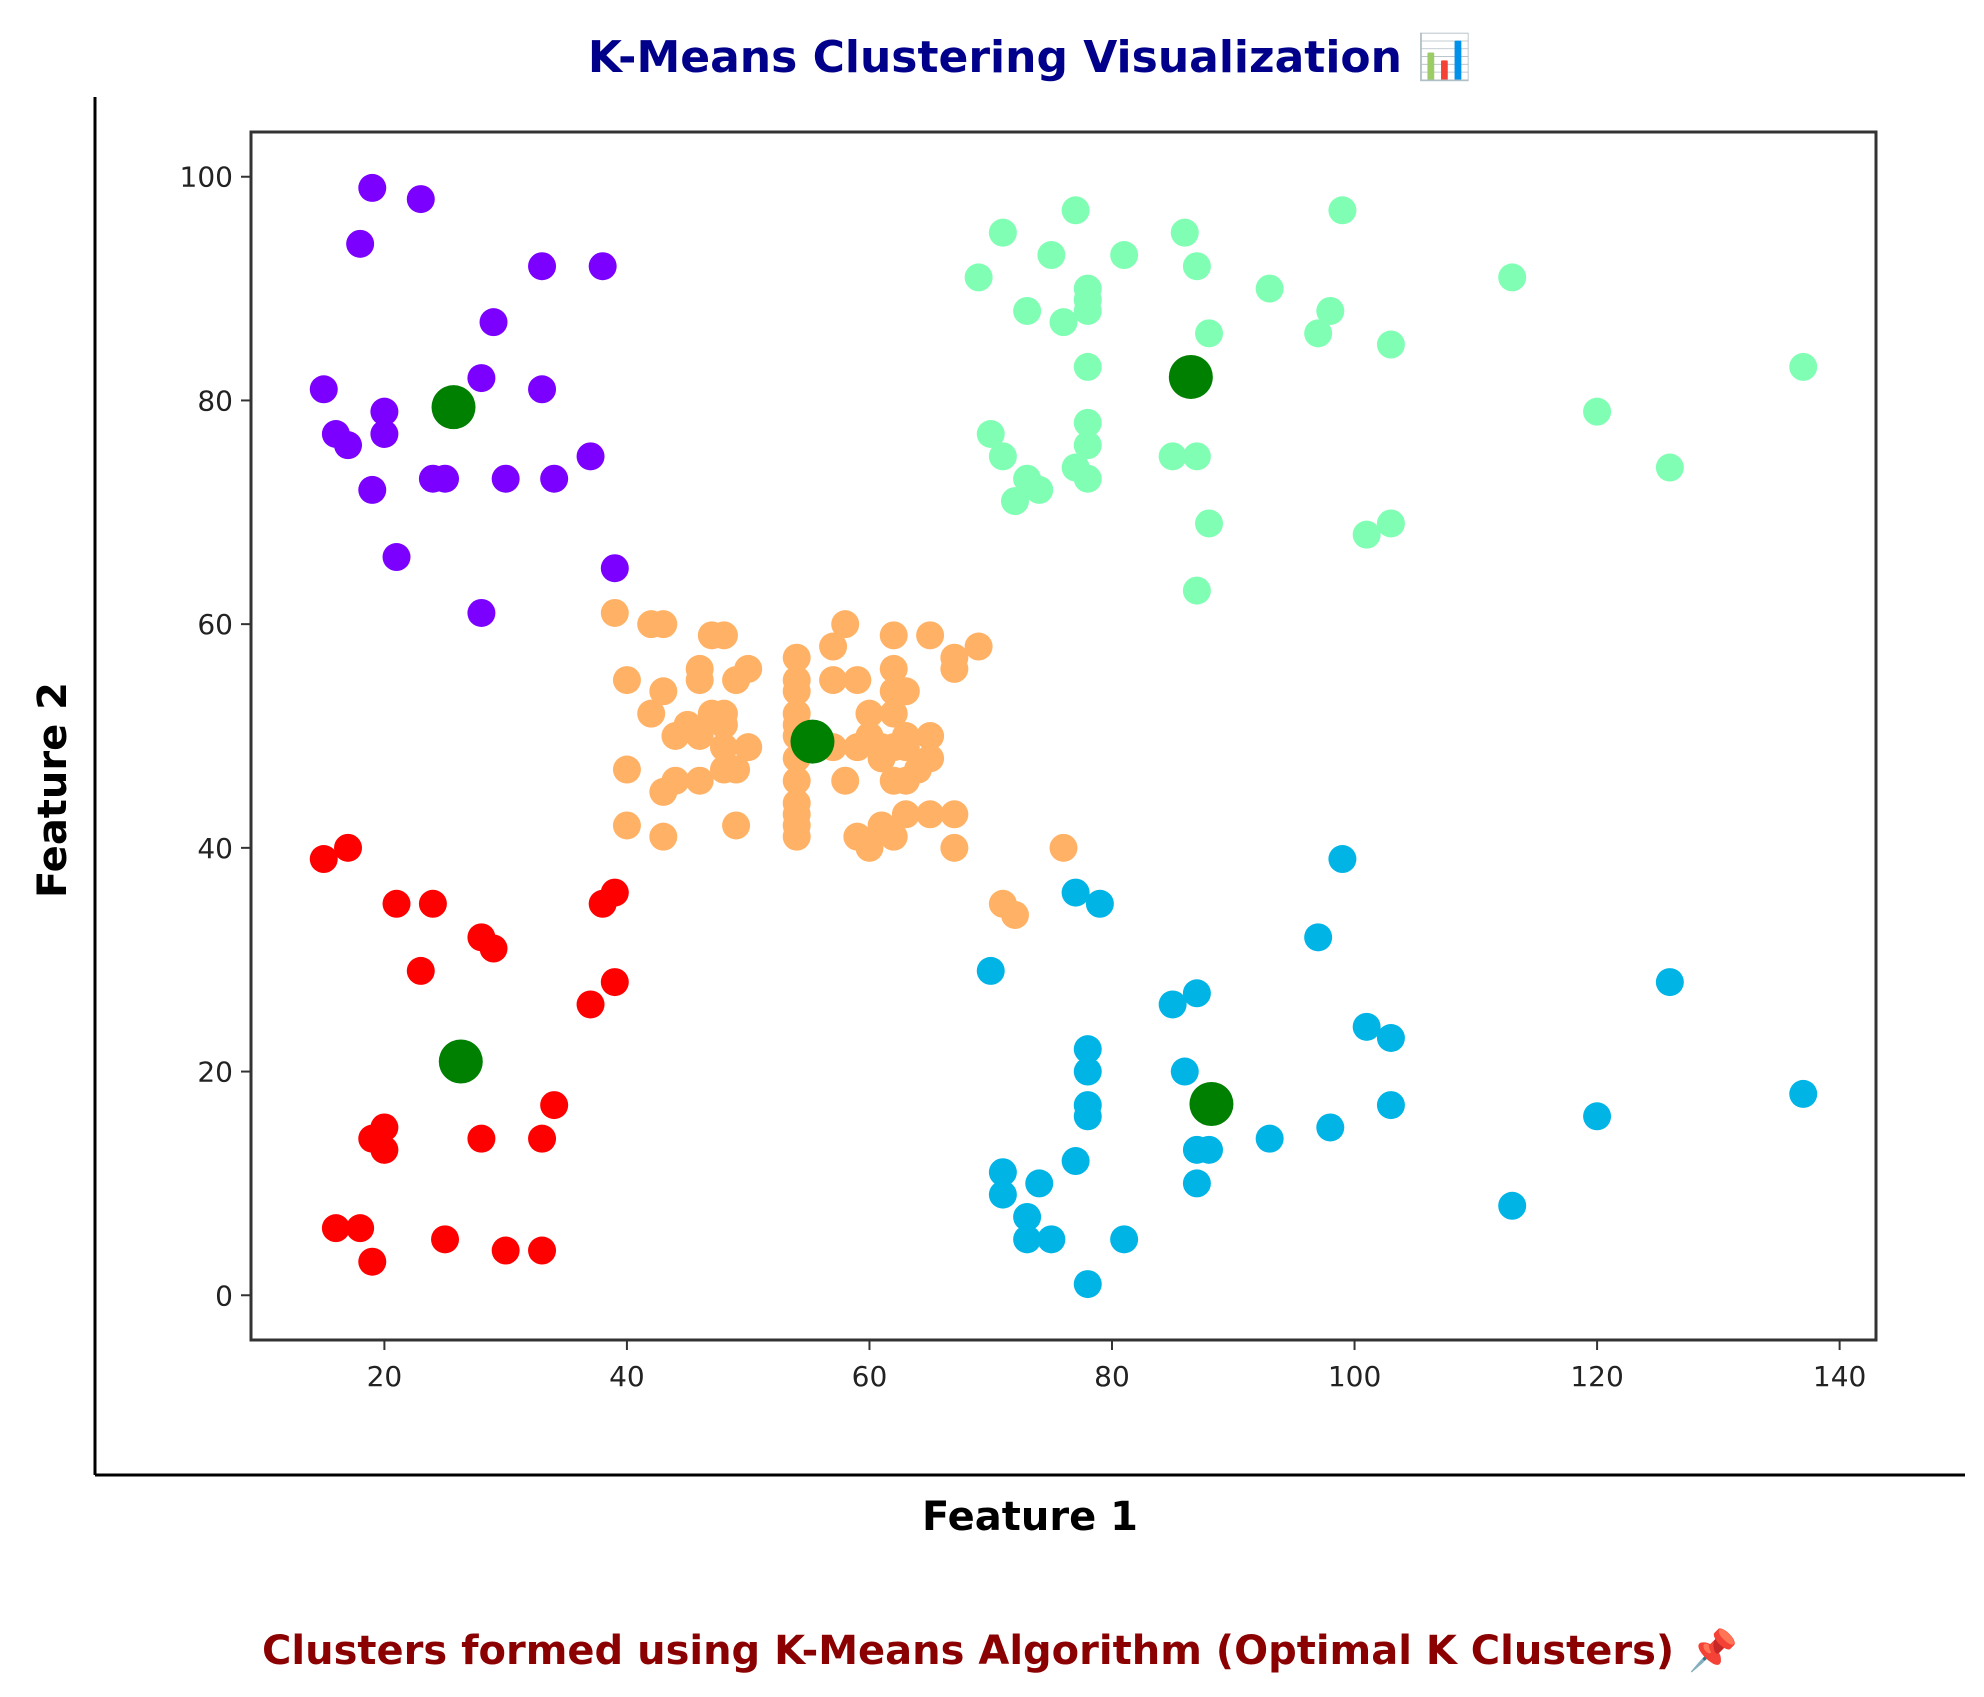 Image resolution: width=1984 pixels, height=1697 pixels. Describe the element at coordinates (1839, 1376) in the screenshot. I see `x-tick-label: 140` at that location.